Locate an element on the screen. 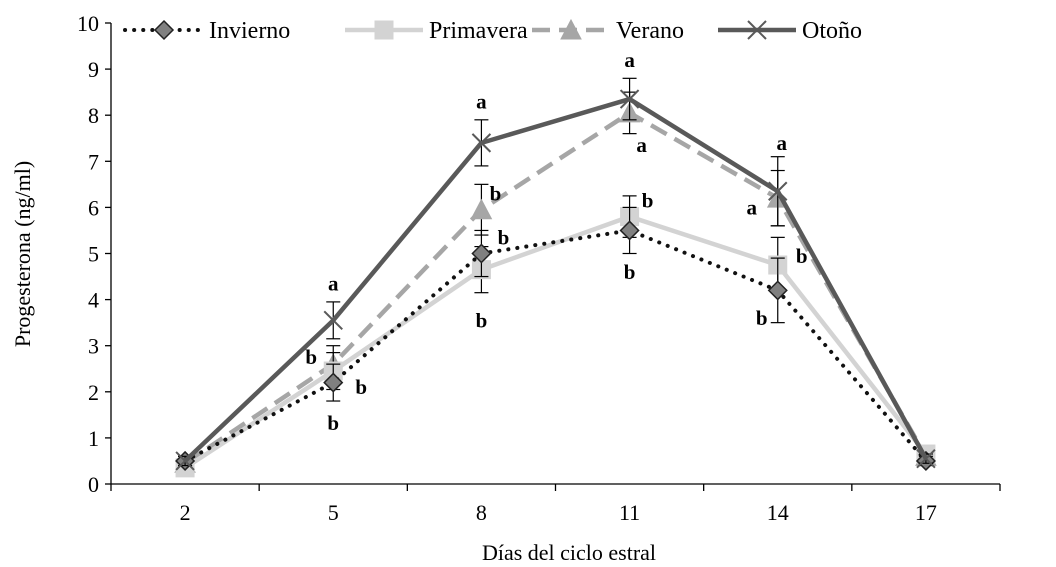  y-tick-label: 6 is located at coordinates (93, 207).